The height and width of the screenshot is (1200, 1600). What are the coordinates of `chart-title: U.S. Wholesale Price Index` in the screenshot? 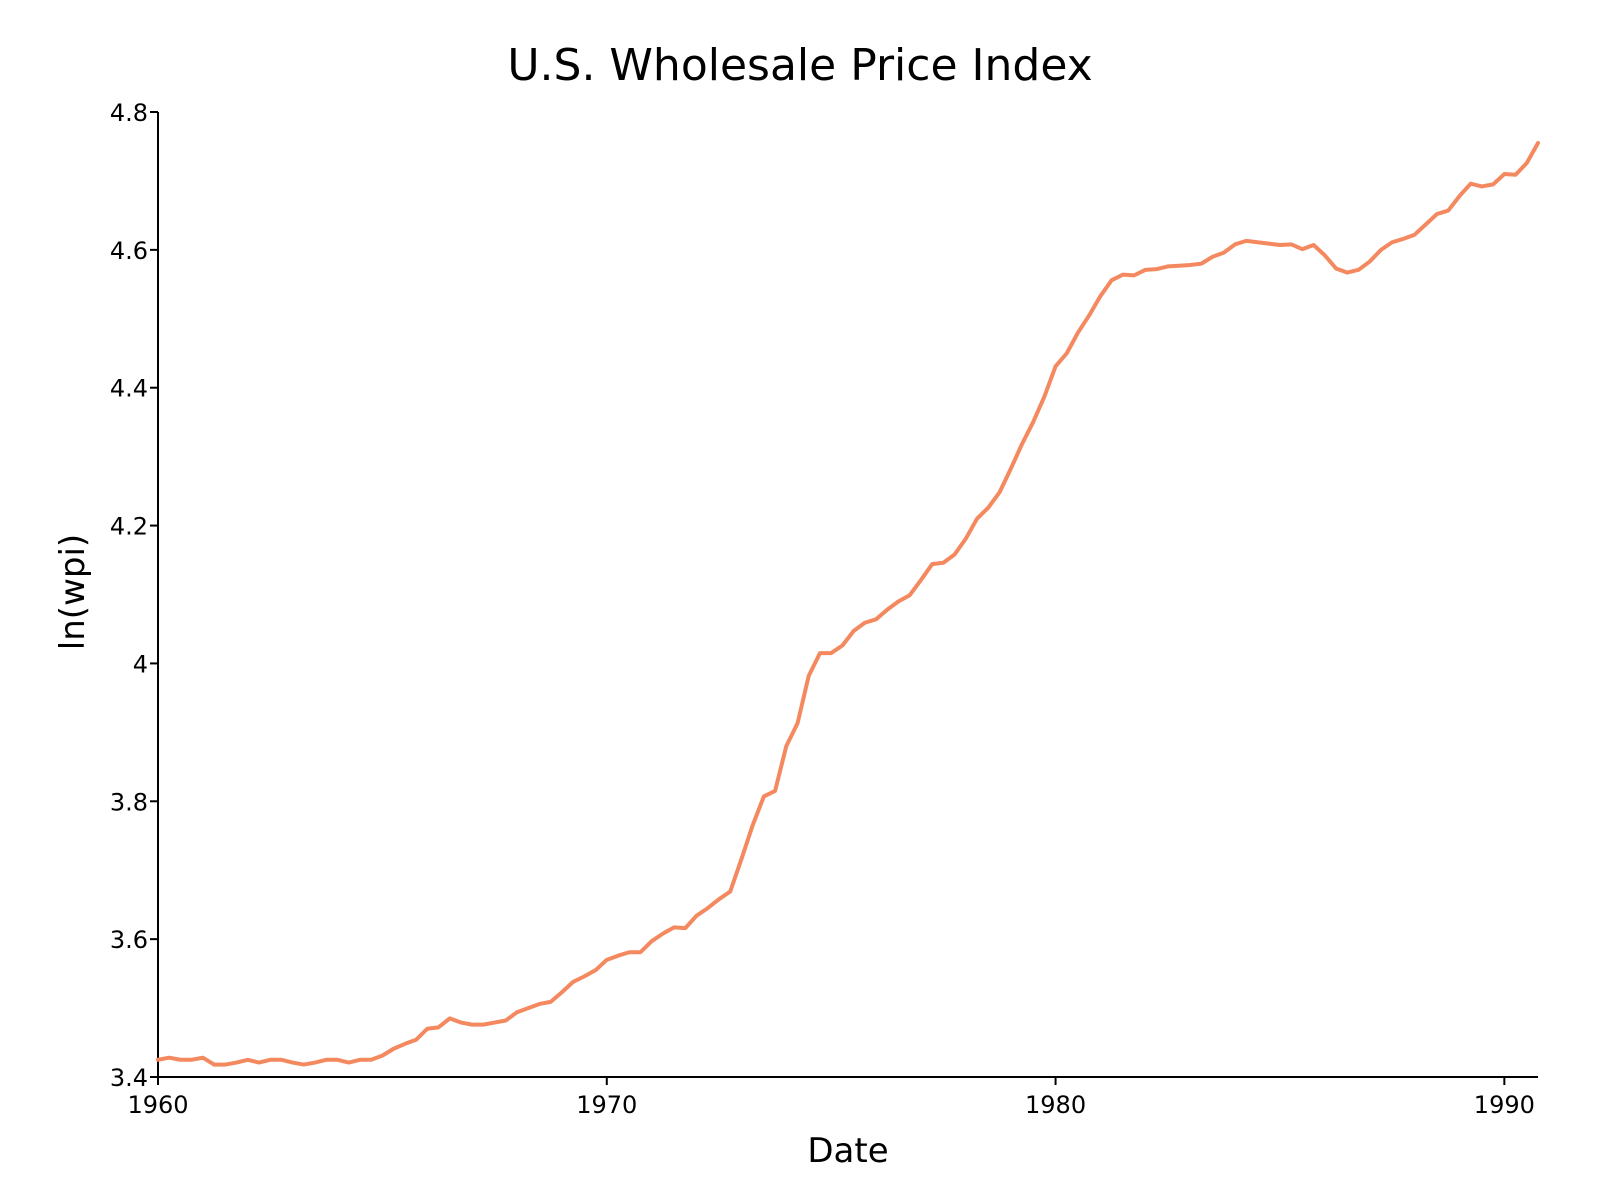 It's located at (799, 65).